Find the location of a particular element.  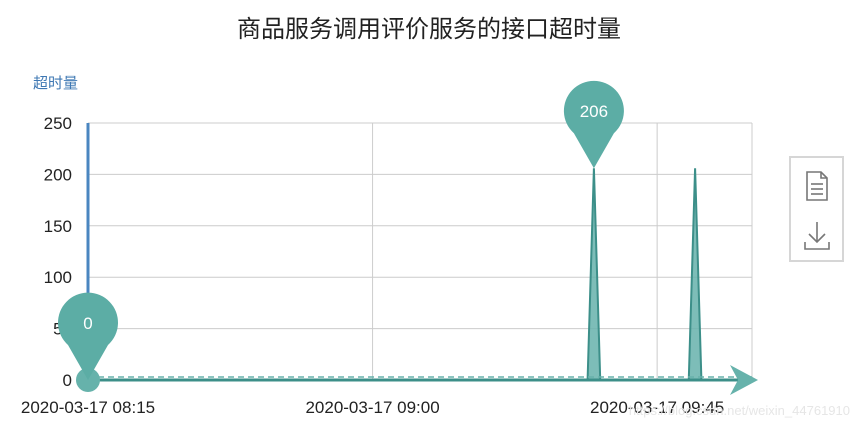

x-tick-label: 2020-03-17 09:45 is located at coordinates (657, 407).